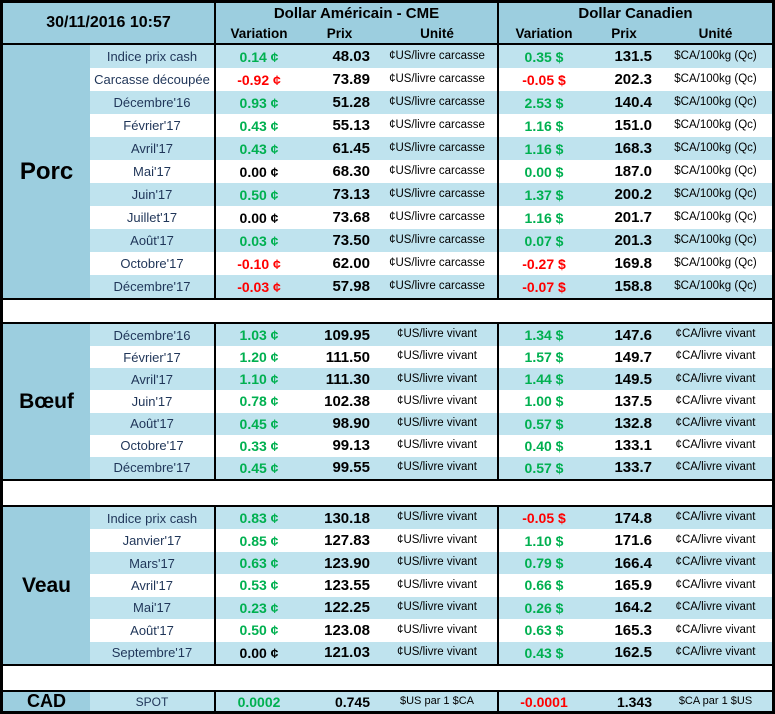 The width and height of the screenshot is (775, 714). Describe the element at coordinates (634, 23) in the screenshot. I see `header-group-ca-dollar: Dollar Canadien Variation Prix Unité` at that location.